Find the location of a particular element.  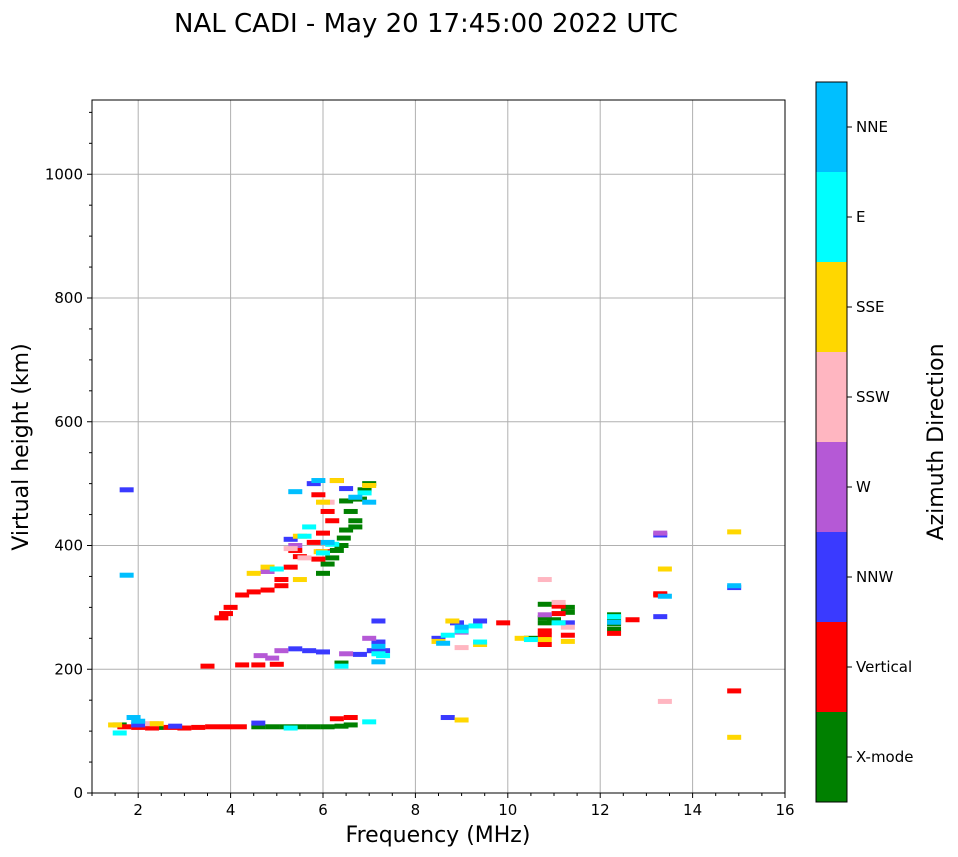

y-axis-label: Virtual height (km) is located at coordinates (21, 446).